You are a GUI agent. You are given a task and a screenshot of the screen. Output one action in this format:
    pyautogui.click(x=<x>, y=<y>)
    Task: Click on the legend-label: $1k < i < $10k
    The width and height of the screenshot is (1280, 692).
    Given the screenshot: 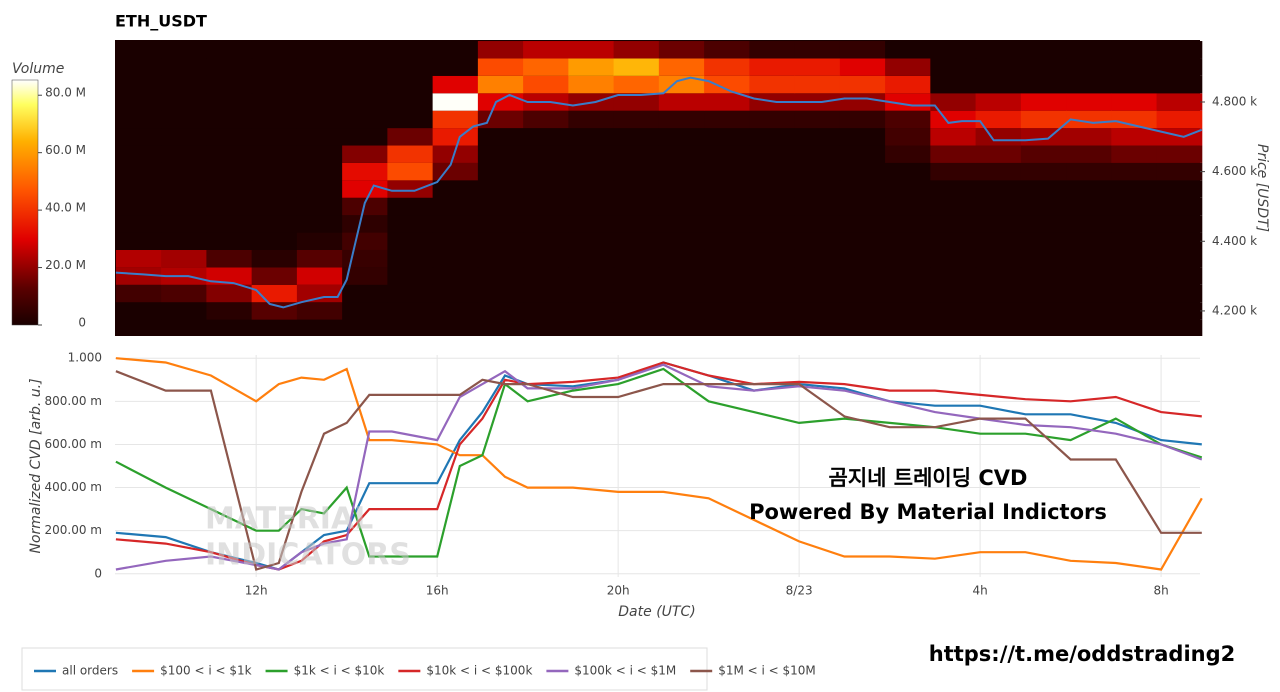 What is the action you would take?
    pyautogui.click(x=339, y=671)
    